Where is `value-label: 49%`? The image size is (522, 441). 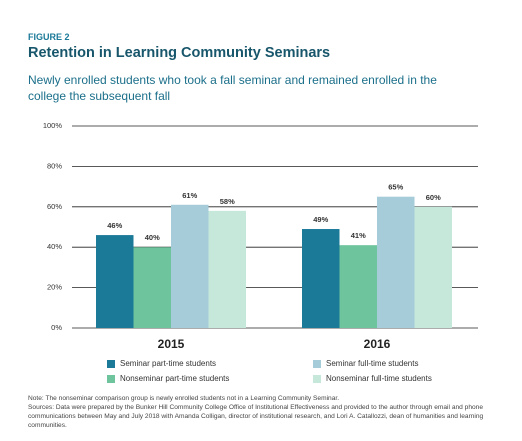
value-label: 49% is located at coordinates (320, 219).